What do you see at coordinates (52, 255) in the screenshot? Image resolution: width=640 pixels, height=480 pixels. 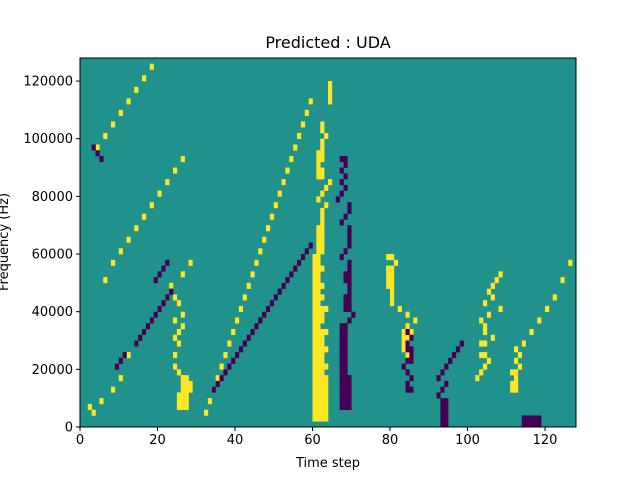 I see `y-tick-label: 60000` at bounding box center [52, 255].